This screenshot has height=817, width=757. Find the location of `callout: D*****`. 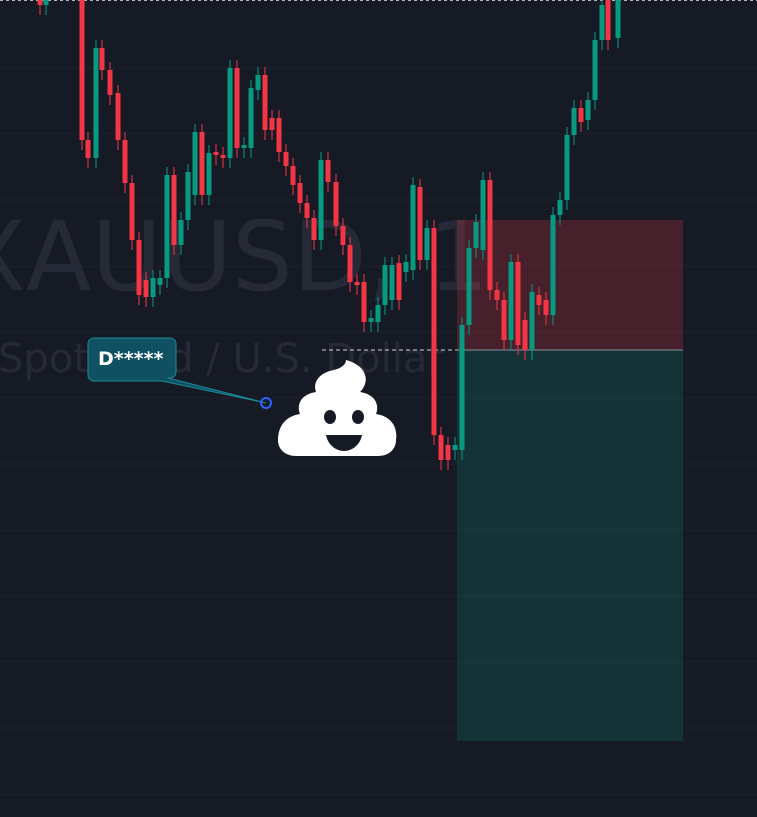

callout: D***** is located at coordinates (179, 373).